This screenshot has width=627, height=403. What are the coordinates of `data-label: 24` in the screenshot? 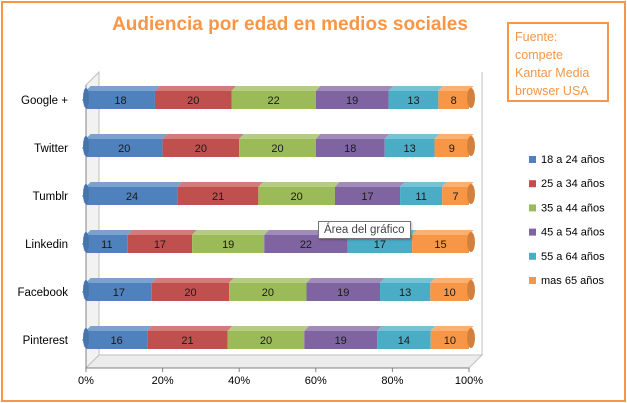 It's located at (132, 197).